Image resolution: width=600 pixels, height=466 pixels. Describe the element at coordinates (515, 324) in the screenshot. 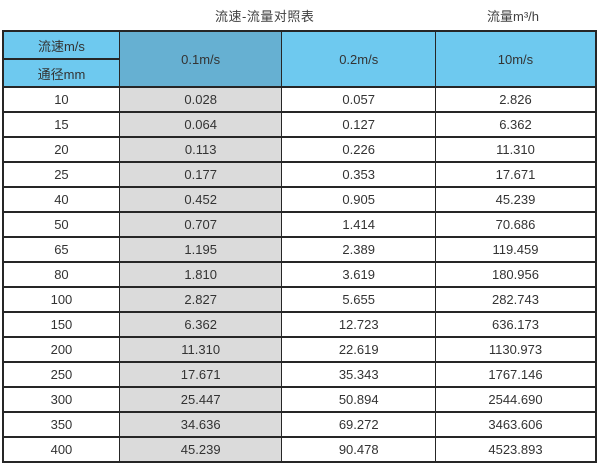

I see `flow-value-cell: 636.173` at that location.